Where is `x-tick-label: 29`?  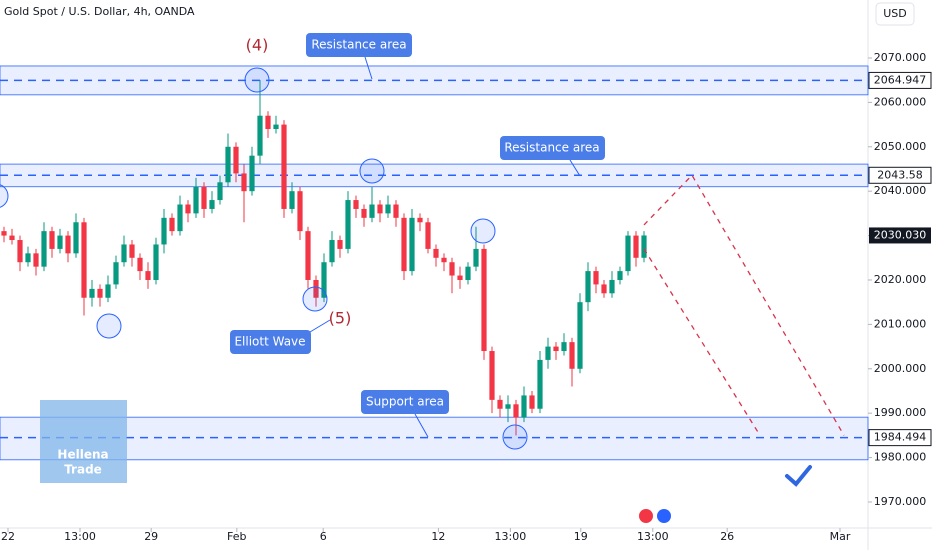 x-tick-label: 29 is located at coordinates (151, 536).